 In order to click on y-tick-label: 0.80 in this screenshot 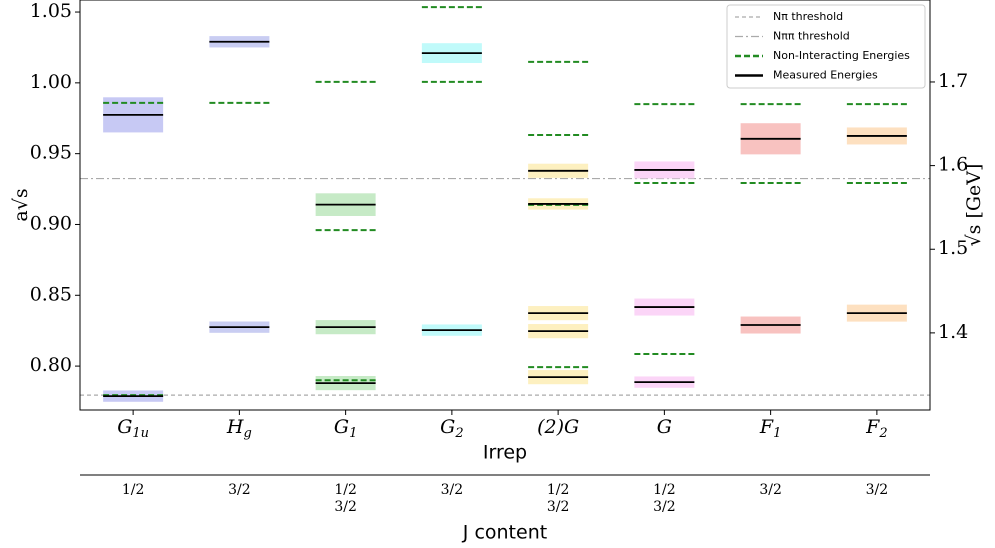, I will do `click(51, 365)`.